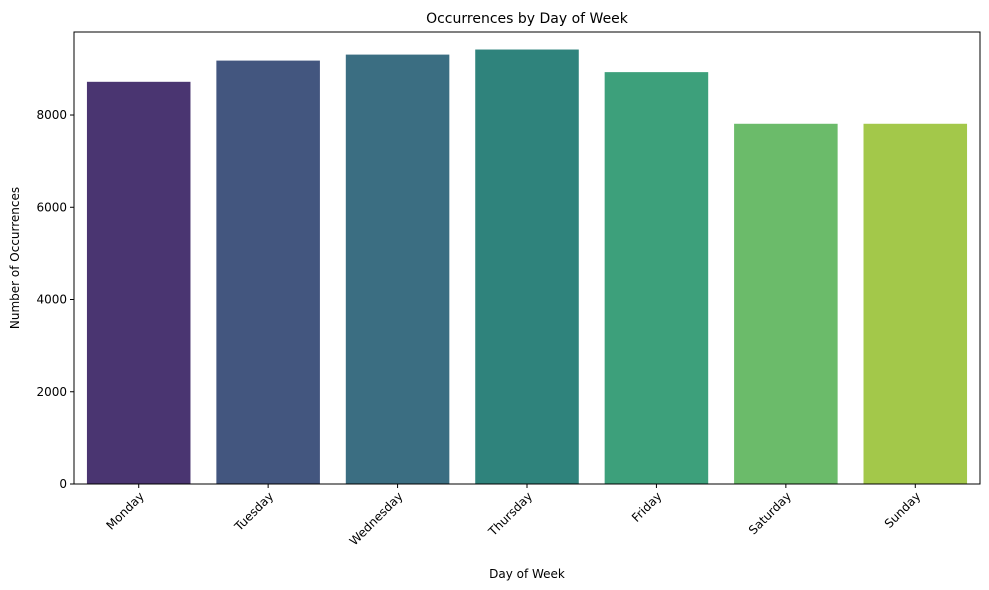 The width and height of the screenshot is (989, 590). I want to click on y-tick-label: 0, so click(63, 484).